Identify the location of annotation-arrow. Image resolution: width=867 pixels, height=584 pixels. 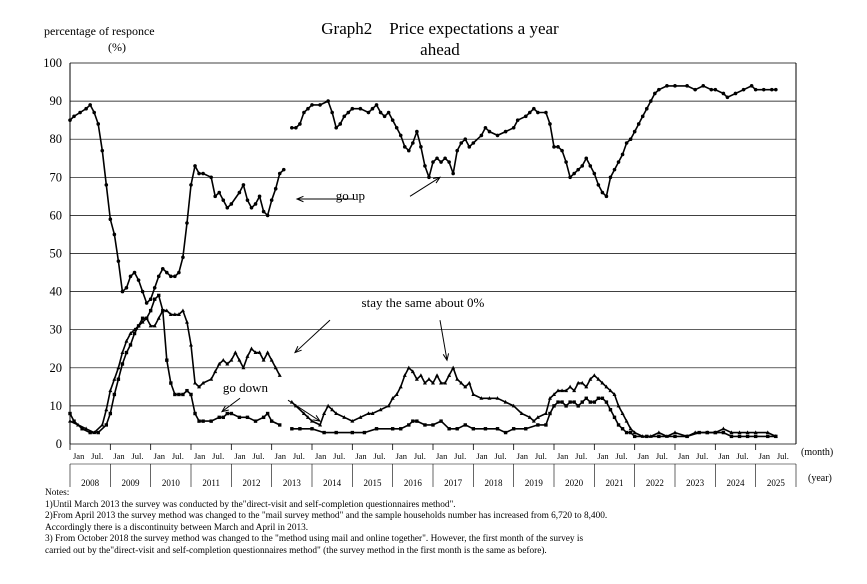
(304, 410).